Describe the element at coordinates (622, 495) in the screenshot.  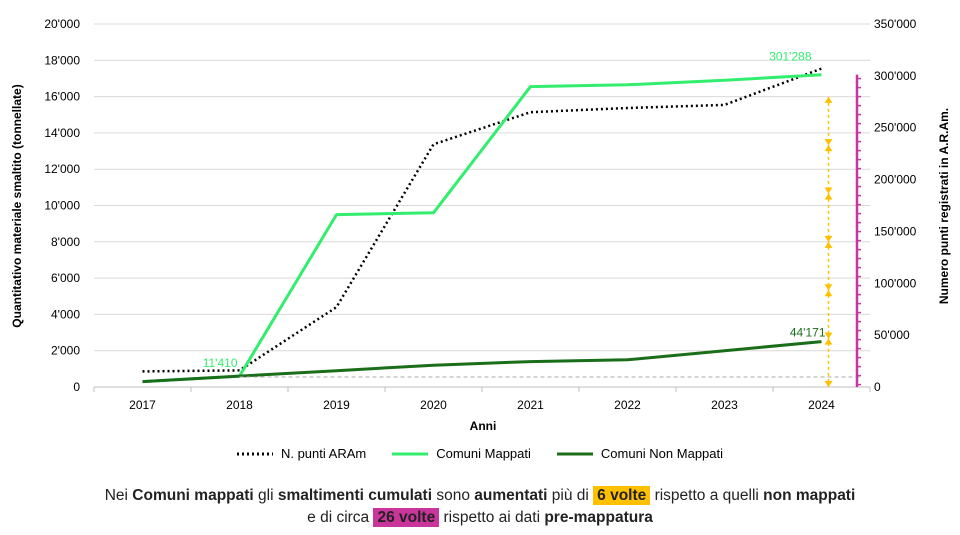
I see `highlight-6-volte: 6 volte` at that location.